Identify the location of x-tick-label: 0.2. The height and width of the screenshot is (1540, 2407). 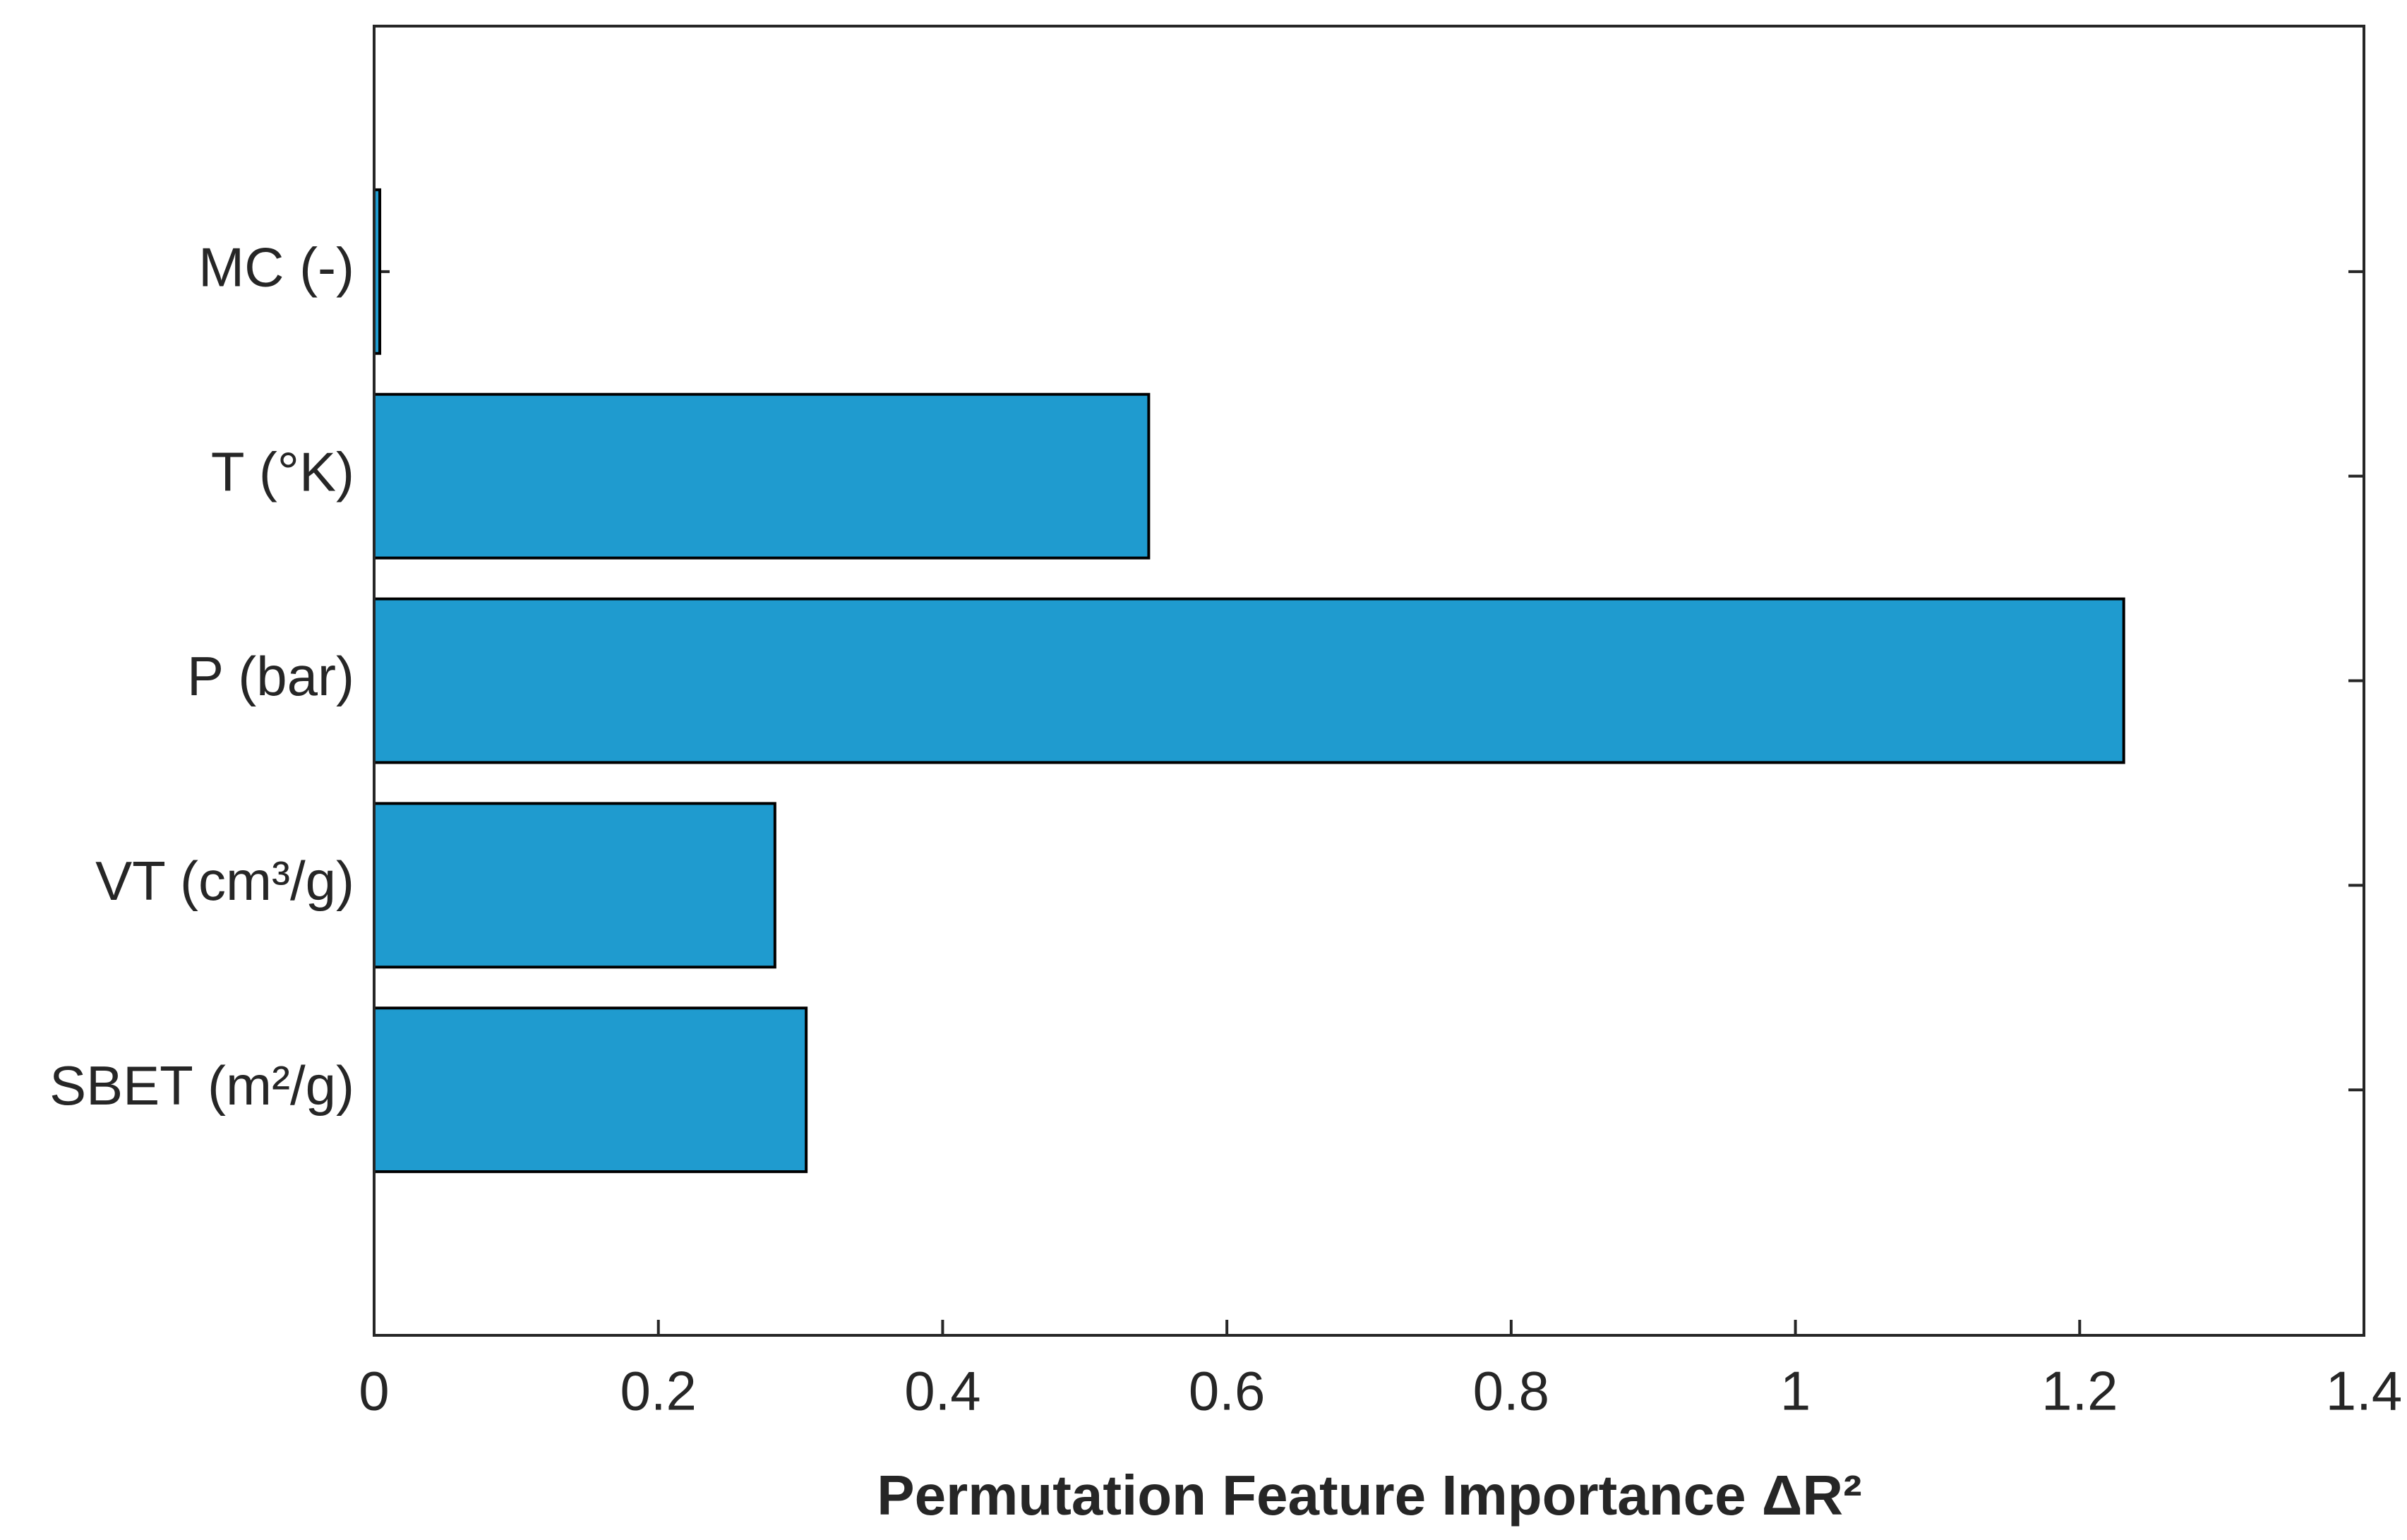
(658, 1391).